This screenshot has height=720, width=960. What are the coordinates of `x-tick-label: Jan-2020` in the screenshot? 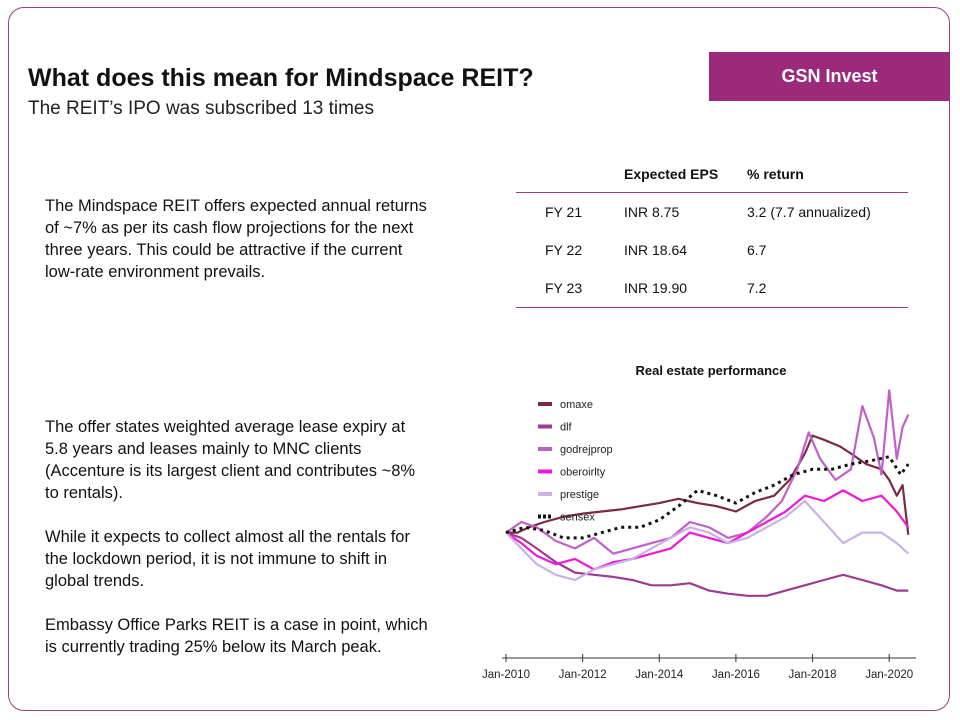 It's located at (889, 675).